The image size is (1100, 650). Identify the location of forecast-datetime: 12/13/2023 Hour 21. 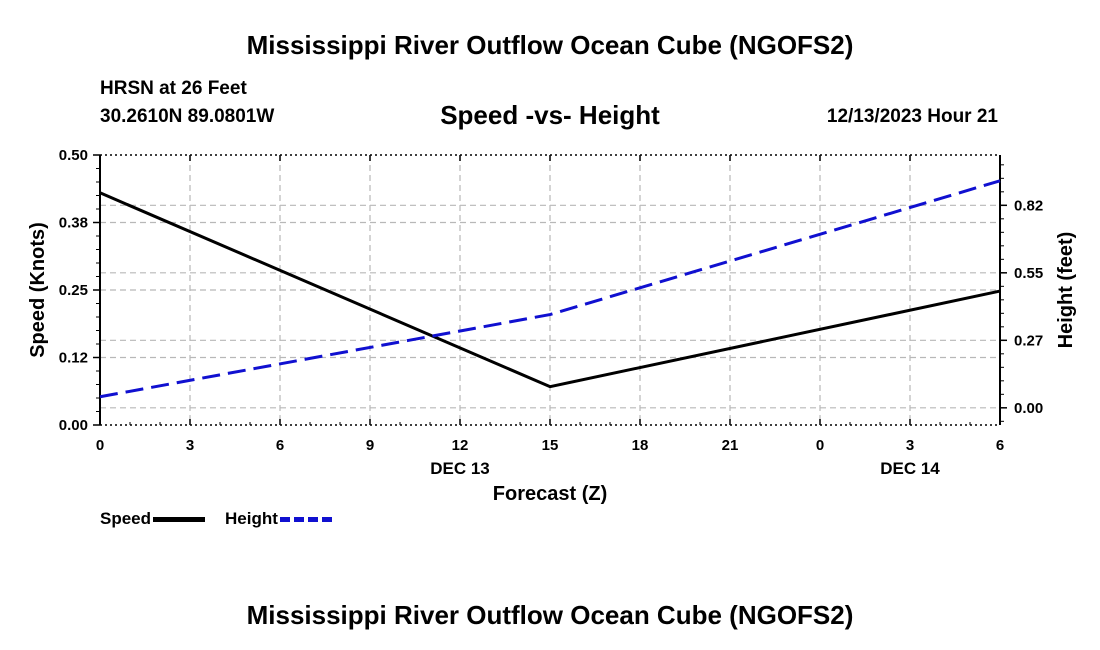
(912, 116).